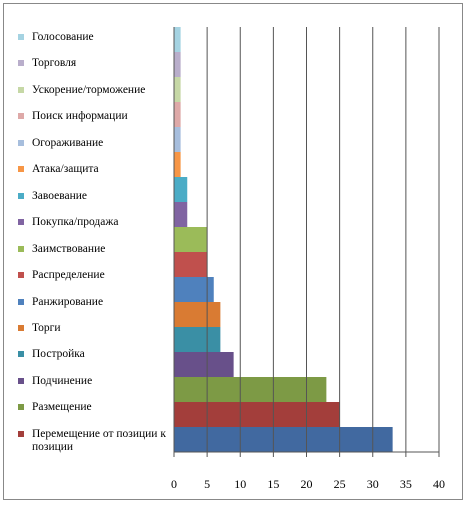  Describe the element at coordinates (240, 484) in the screenshot. I see `x-tick-label: 10` at that location.